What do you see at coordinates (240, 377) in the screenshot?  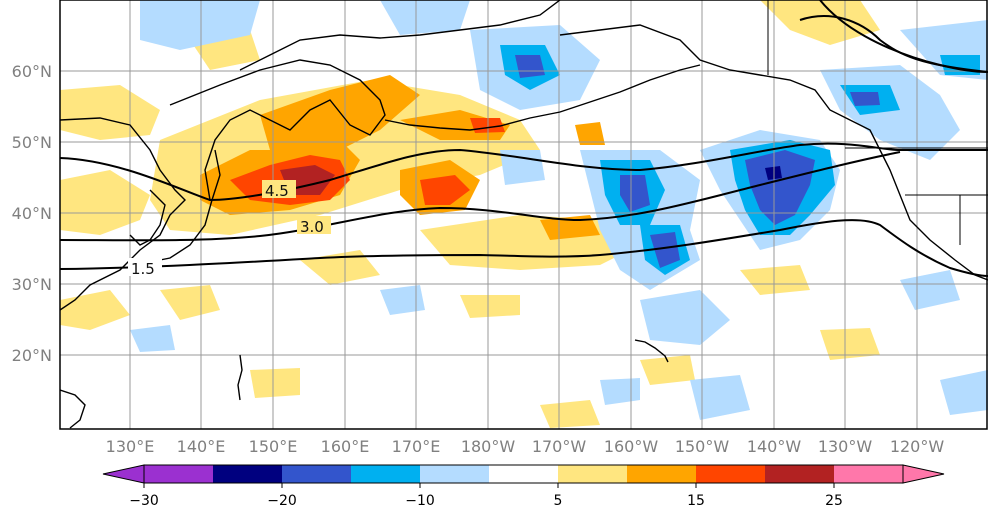 I see `mariana-islands` at bounding box center [240, 377].